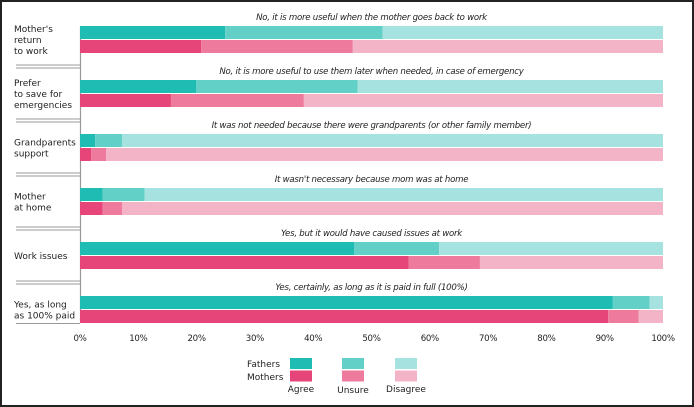 The width and height of the screenshot is (694, 407). Describe the element at coordinates (33, 209) in the screenshot. I see `category-label-line: at home` at that location.